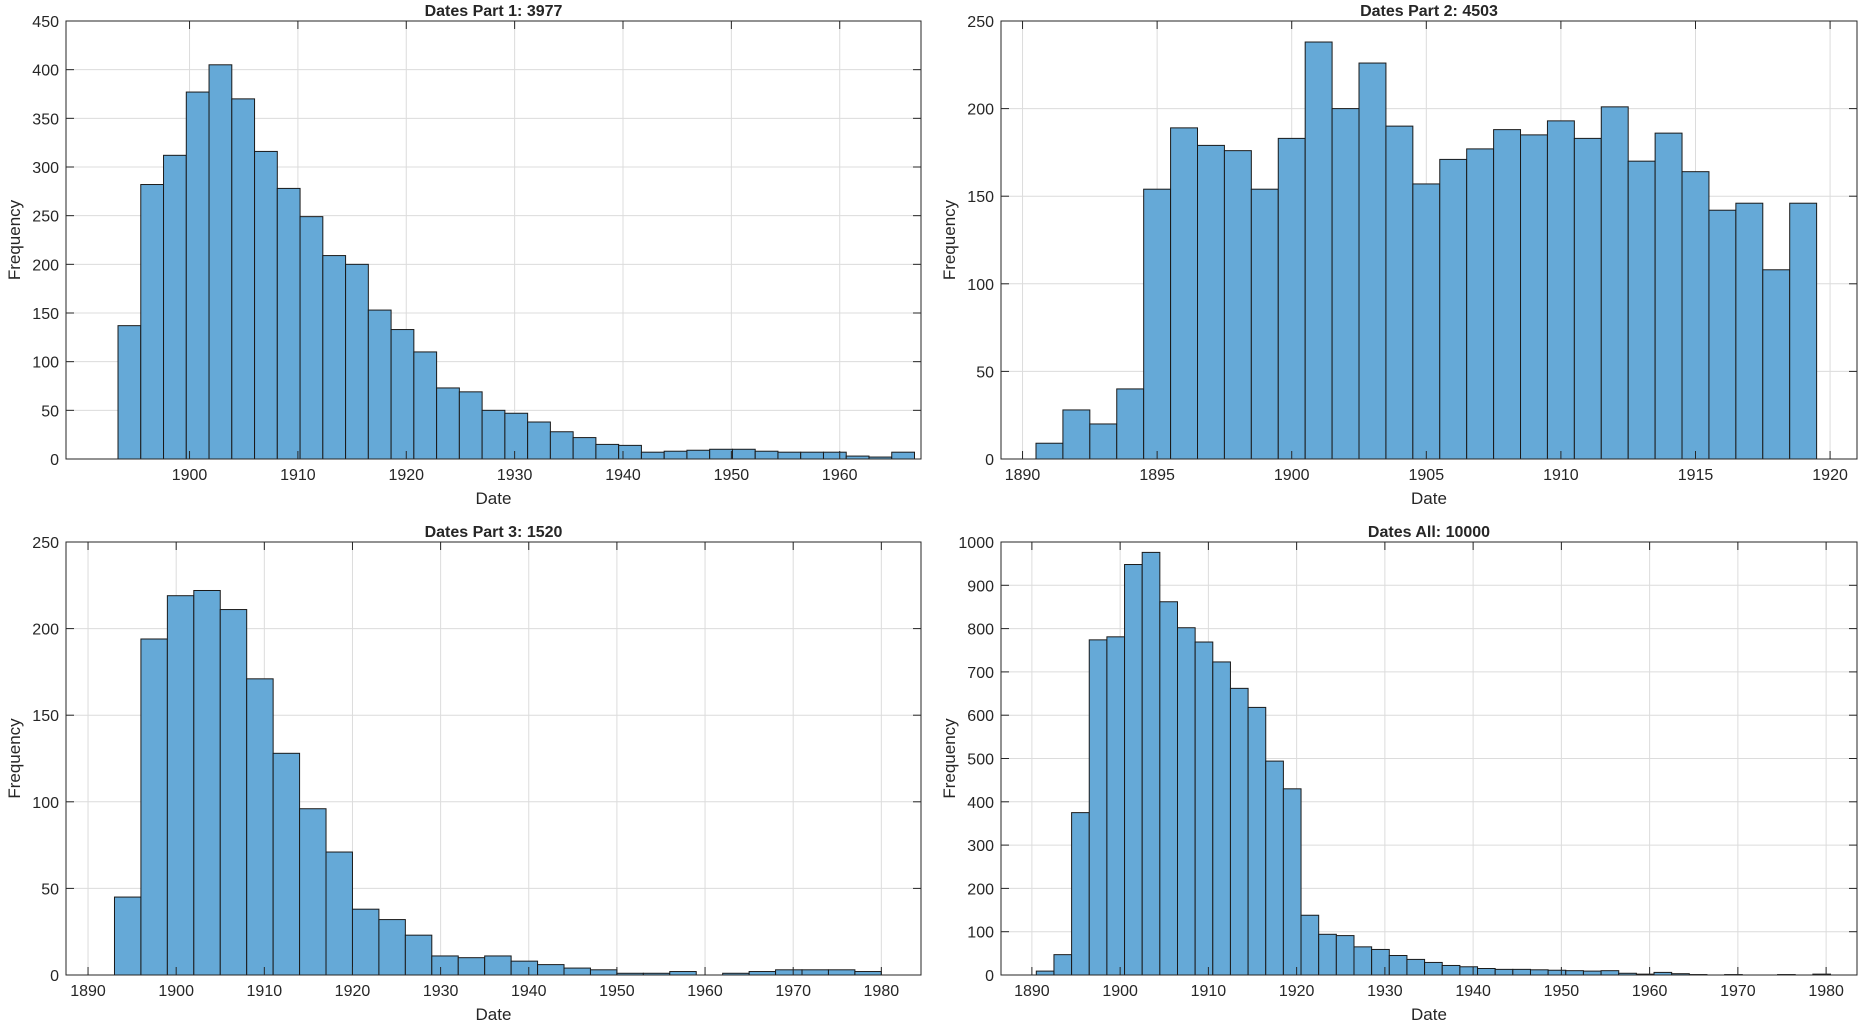  I want to click on x-tick-label: 1950, so click(732, 475).